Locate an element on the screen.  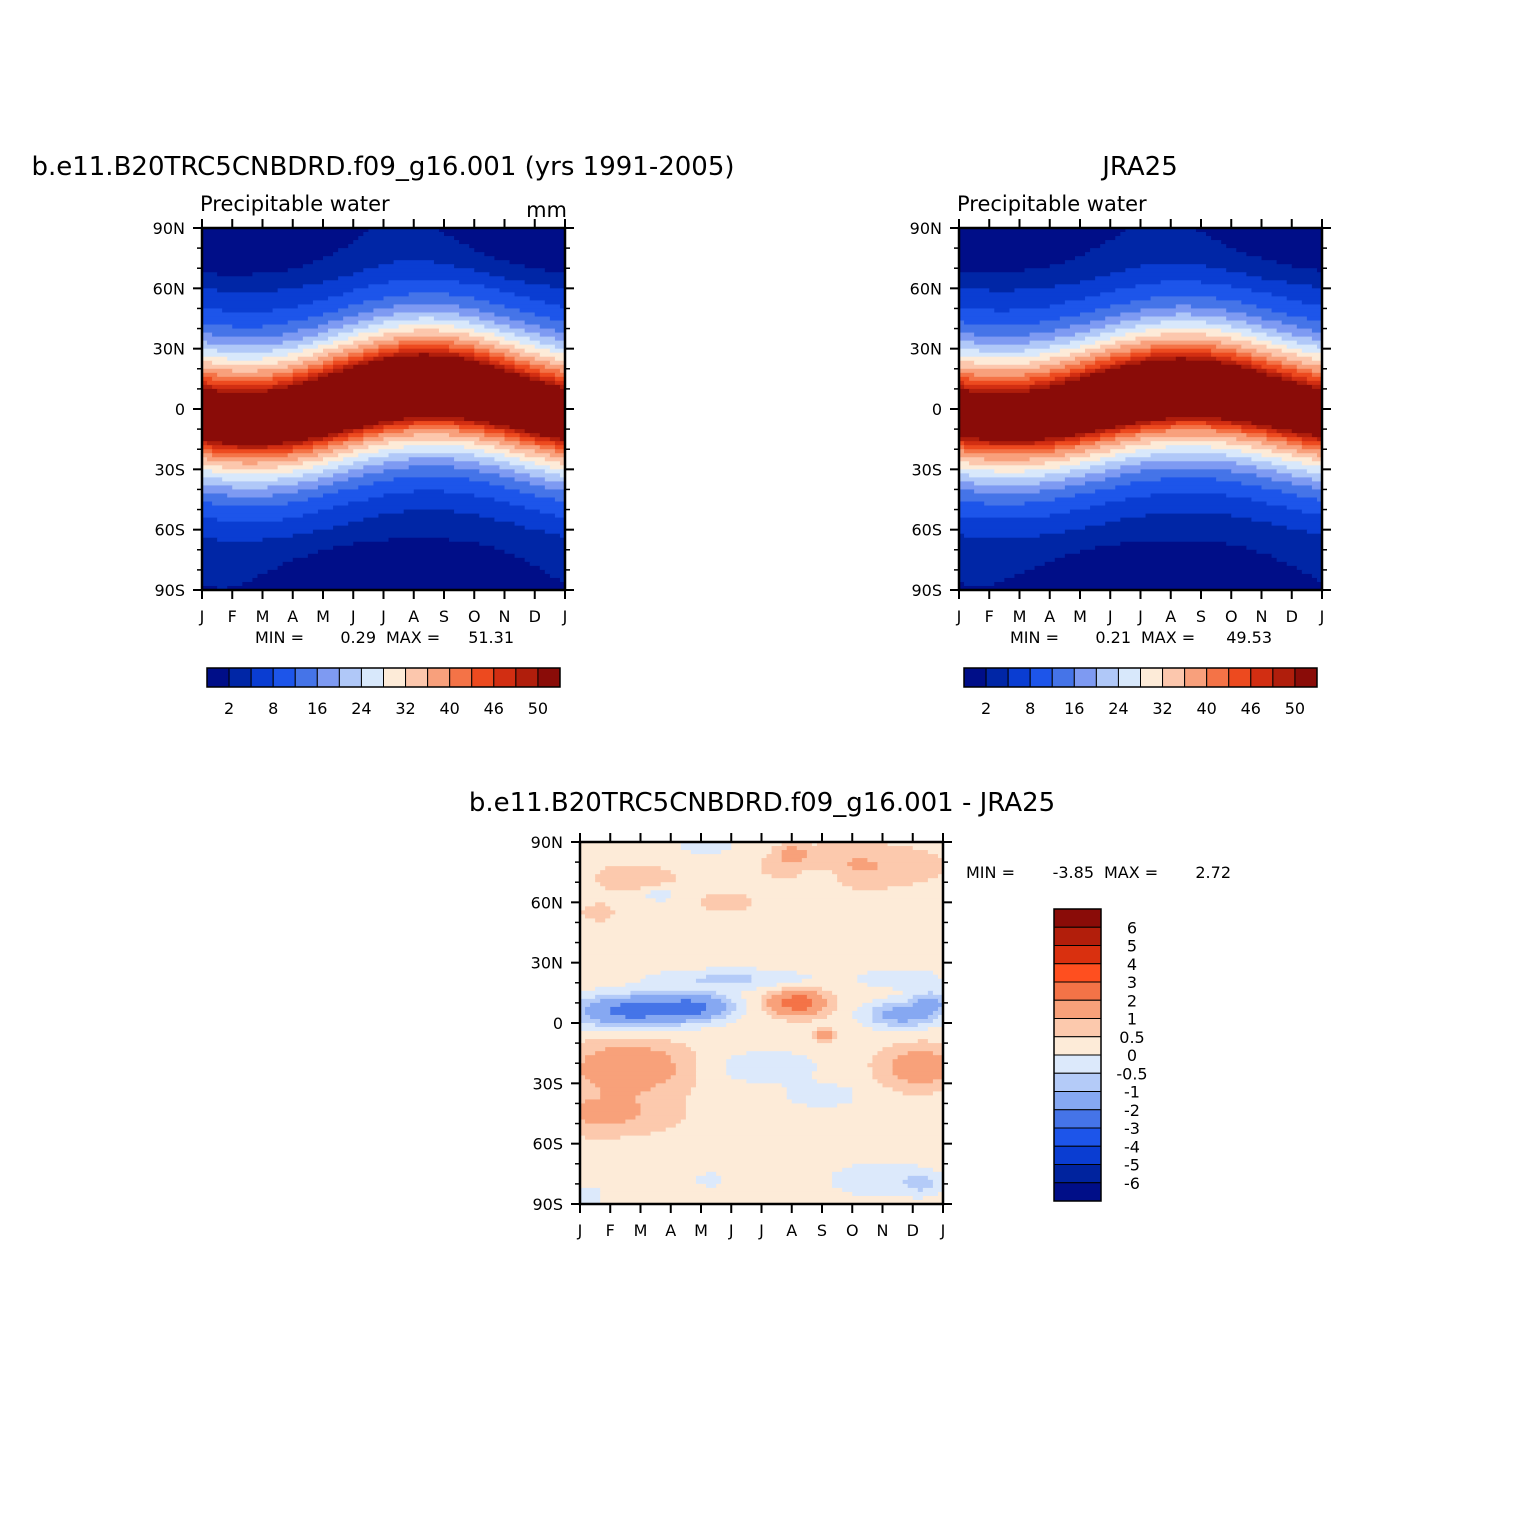
panel2-variable-label: Precipitable water is located at coordinates (1052, 204).